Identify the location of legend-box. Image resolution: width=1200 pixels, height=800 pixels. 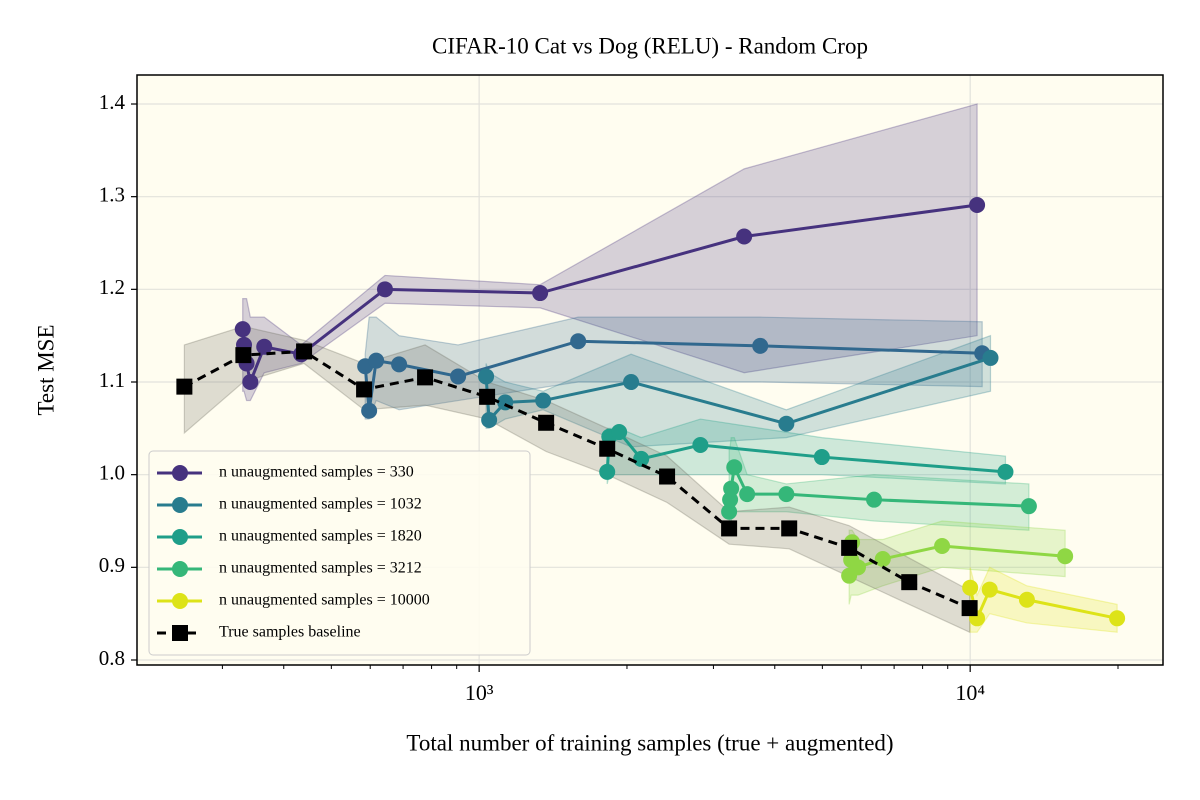
(339, 553).